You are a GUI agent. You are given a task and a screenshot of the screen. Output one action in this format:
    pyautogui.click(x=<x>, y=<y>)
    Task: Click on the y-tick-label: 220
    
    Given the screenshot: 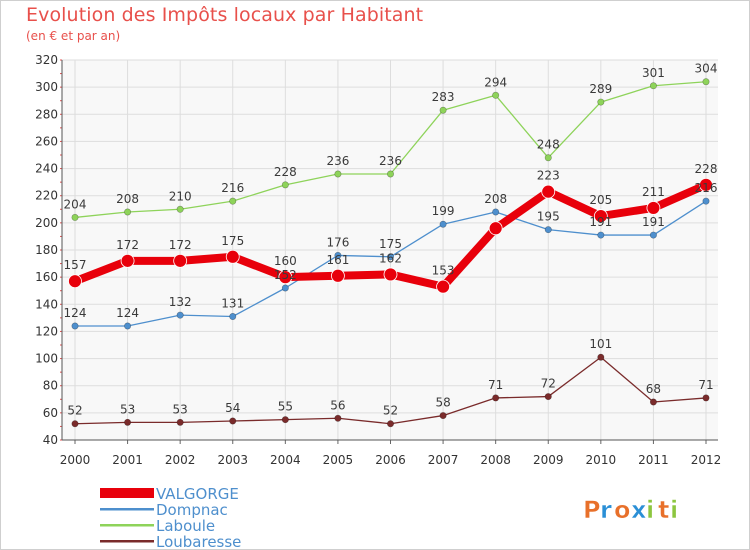 What is the action you would take?
    pyautogui.click(x=46, y=196)
    